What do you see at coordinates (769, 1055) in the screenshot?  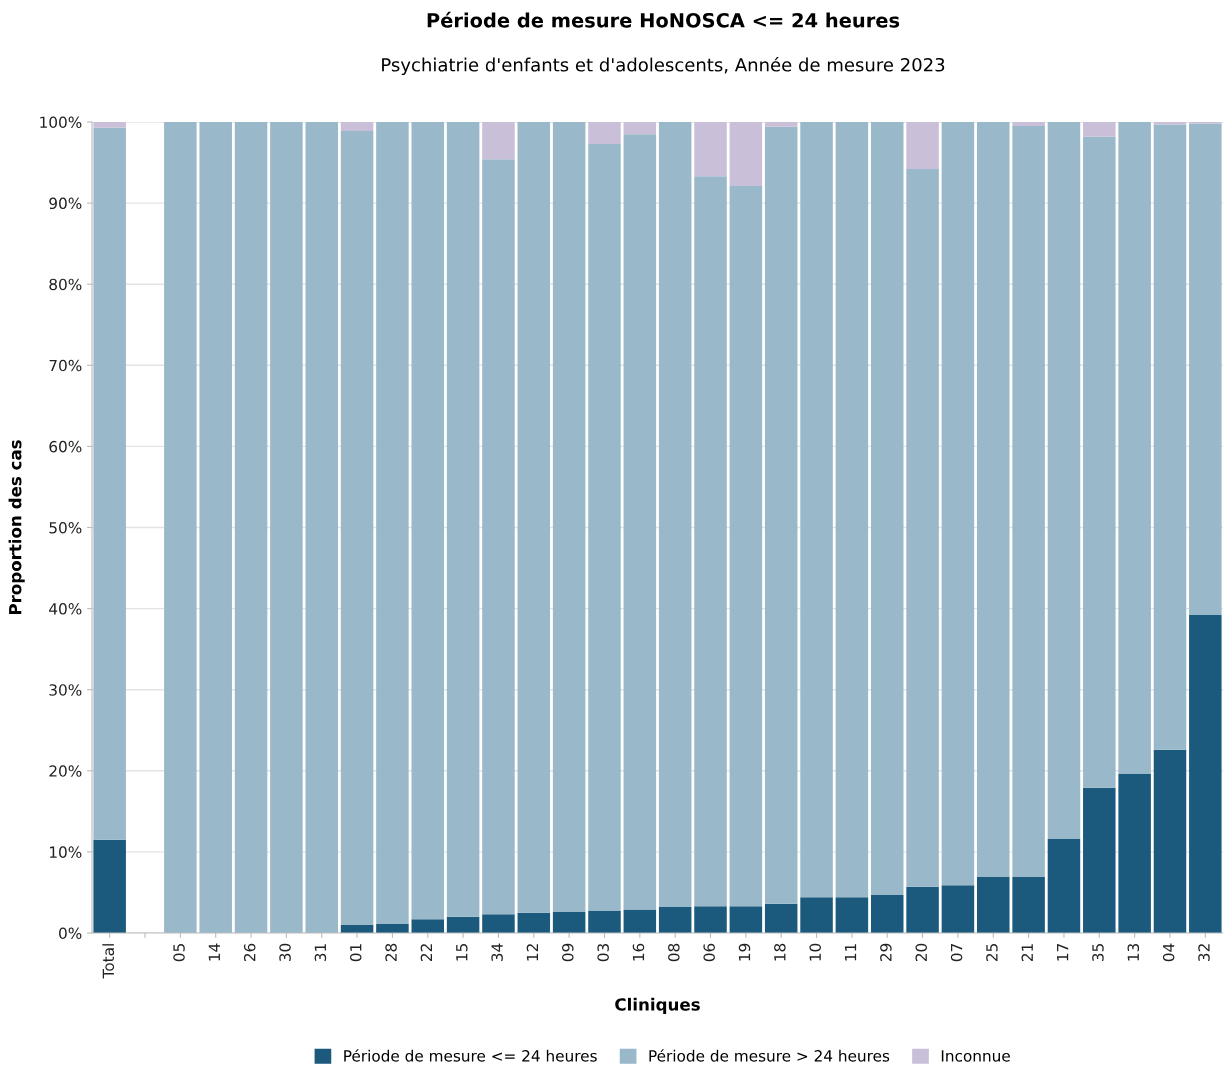 I see `legend-label: Période de mesure > 24 heures` at bounding box center [769, 1055].